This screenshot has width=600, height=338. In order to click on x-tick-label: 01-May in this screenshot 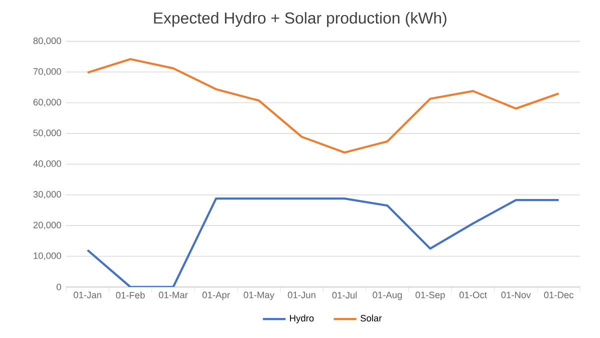, I will do `click(259, 296)`.